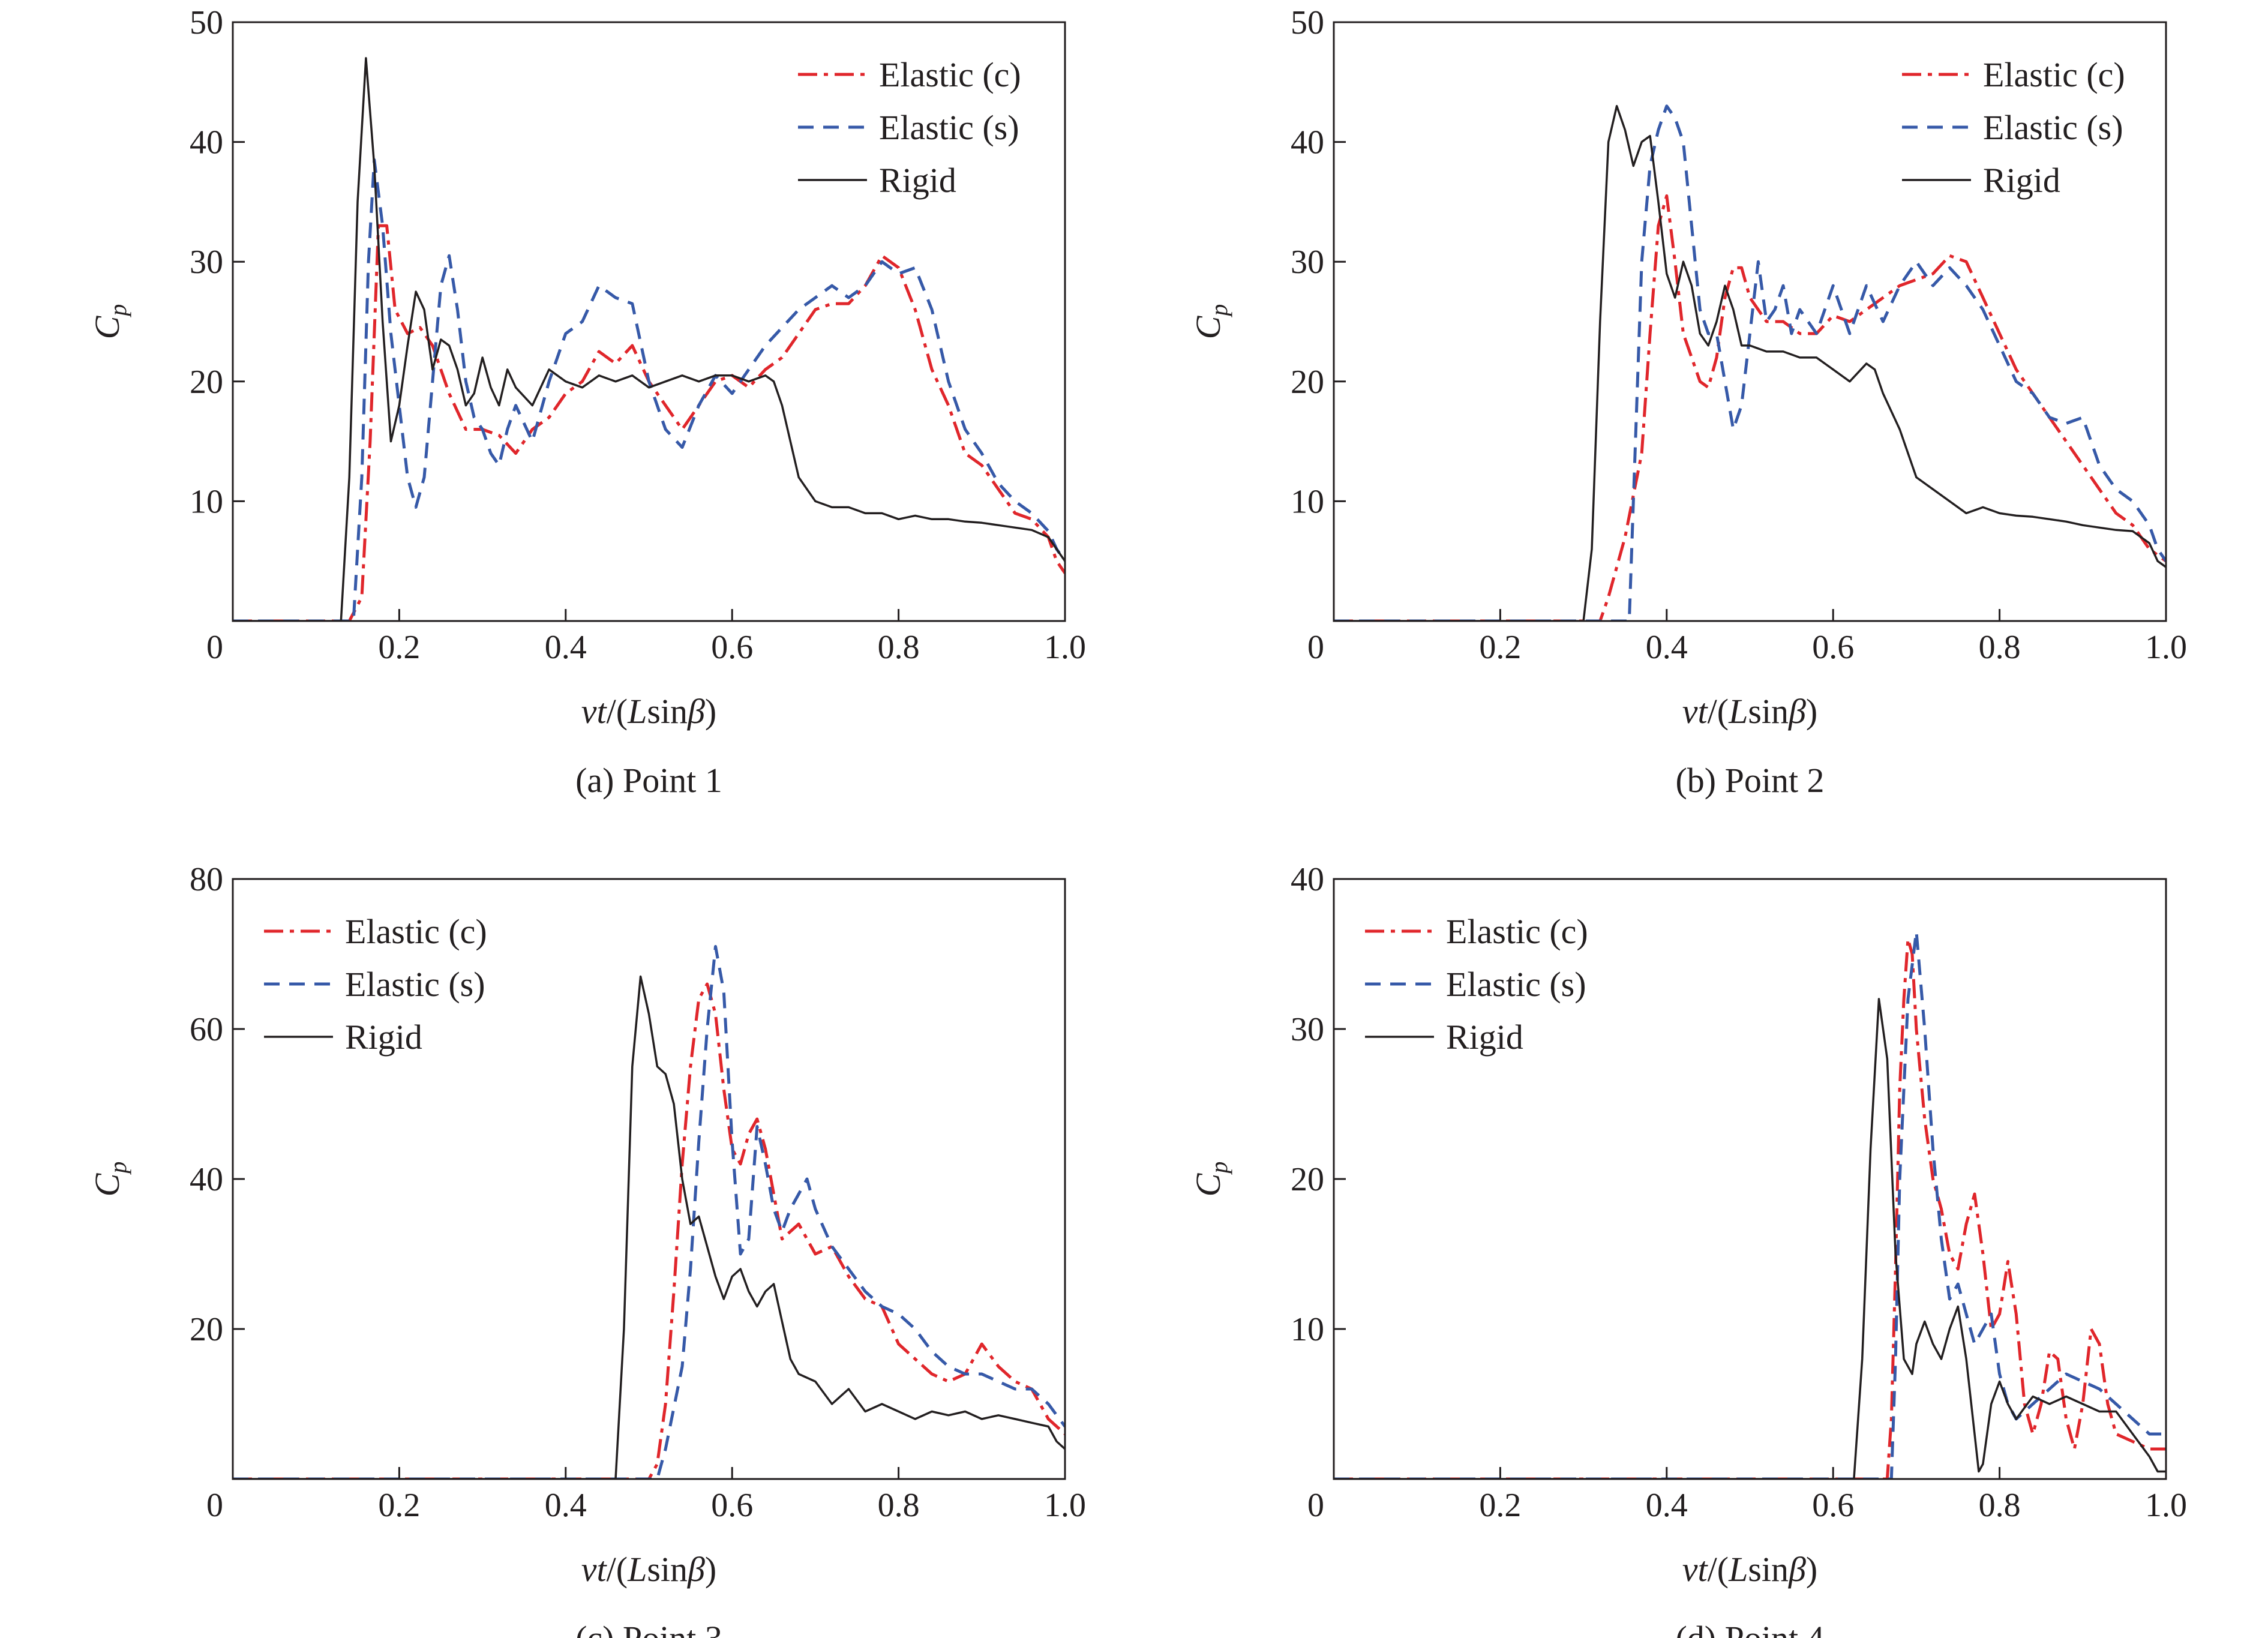 Image resolution: width=2268 pixels, height=1638 pixels. What do you see at coordinates (1749, 781) in the screenshot?
I see `panel-caption: (b) Point 2` at bounding box center [1749, 781].